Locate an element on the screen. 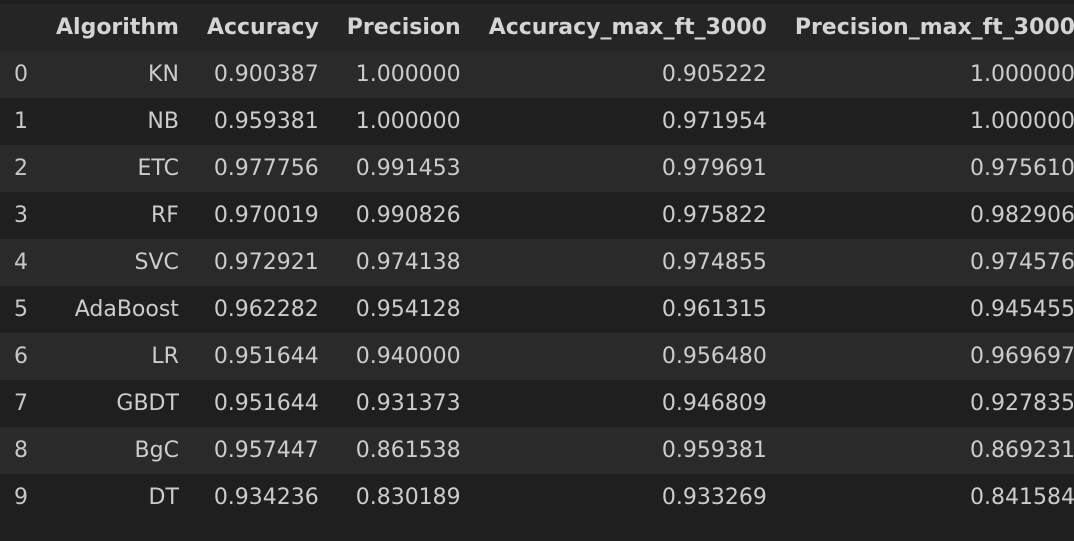 The height and width of the screenshot is (541, 1074). algorithm-cell: KN is located at coordinates (163, 74).